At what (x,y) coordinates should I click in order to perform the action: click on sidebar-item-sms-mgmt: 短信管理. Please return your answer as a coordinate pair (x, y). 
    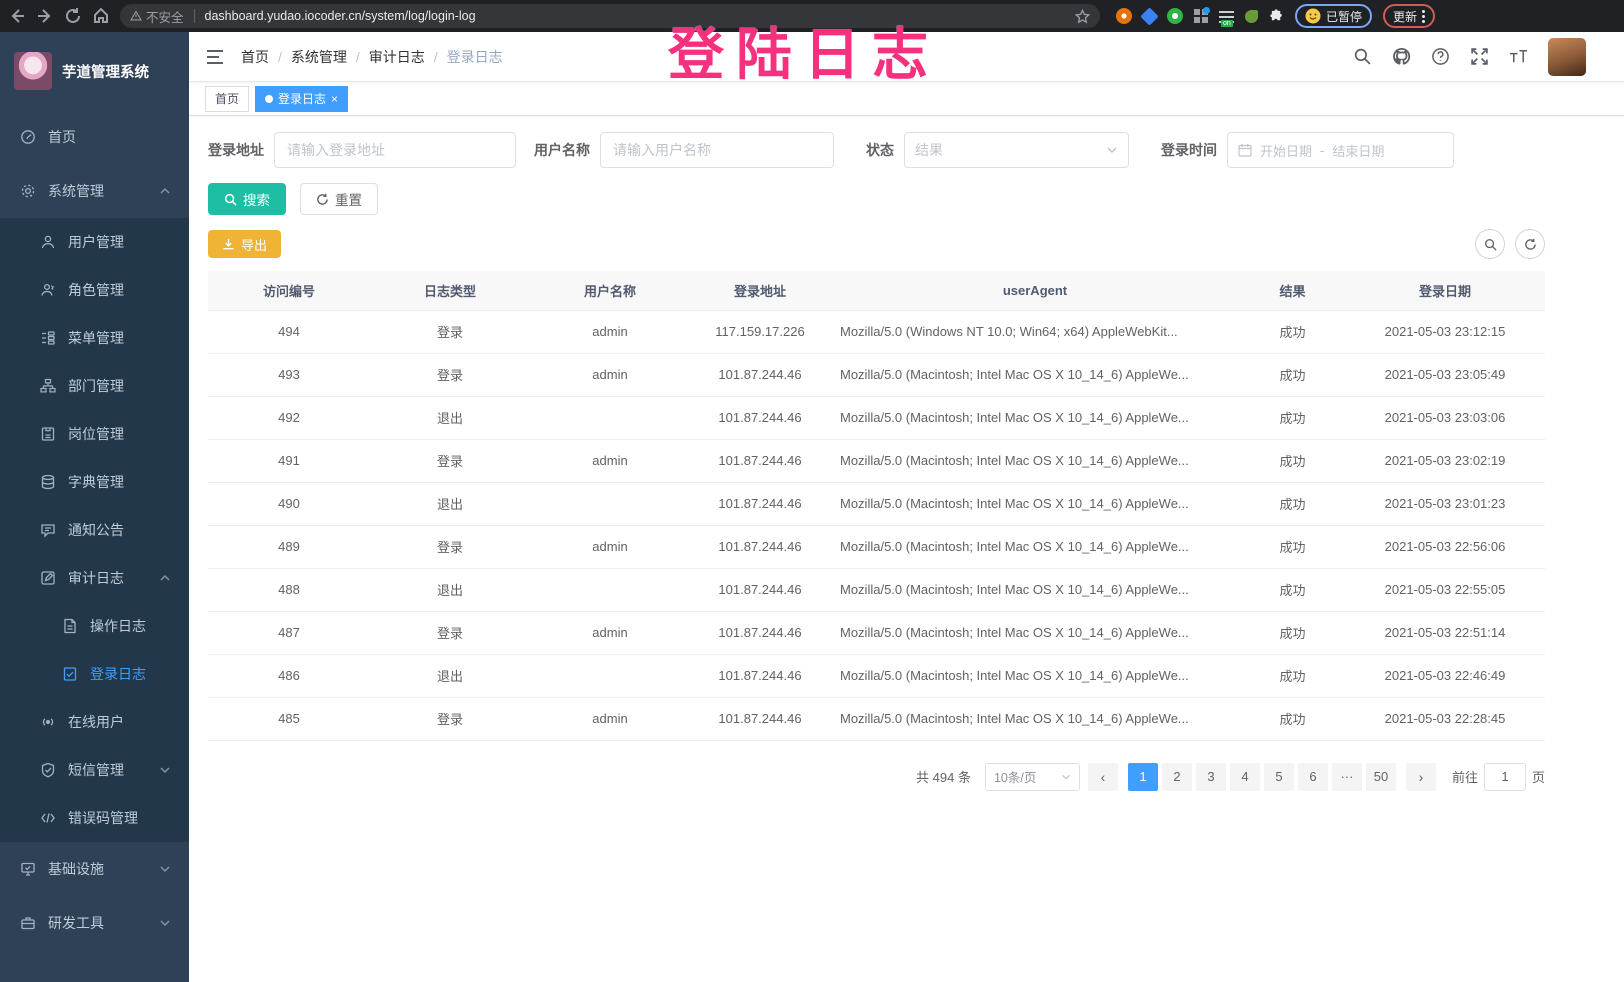
    Looking at the image, I should click on (94, 770).